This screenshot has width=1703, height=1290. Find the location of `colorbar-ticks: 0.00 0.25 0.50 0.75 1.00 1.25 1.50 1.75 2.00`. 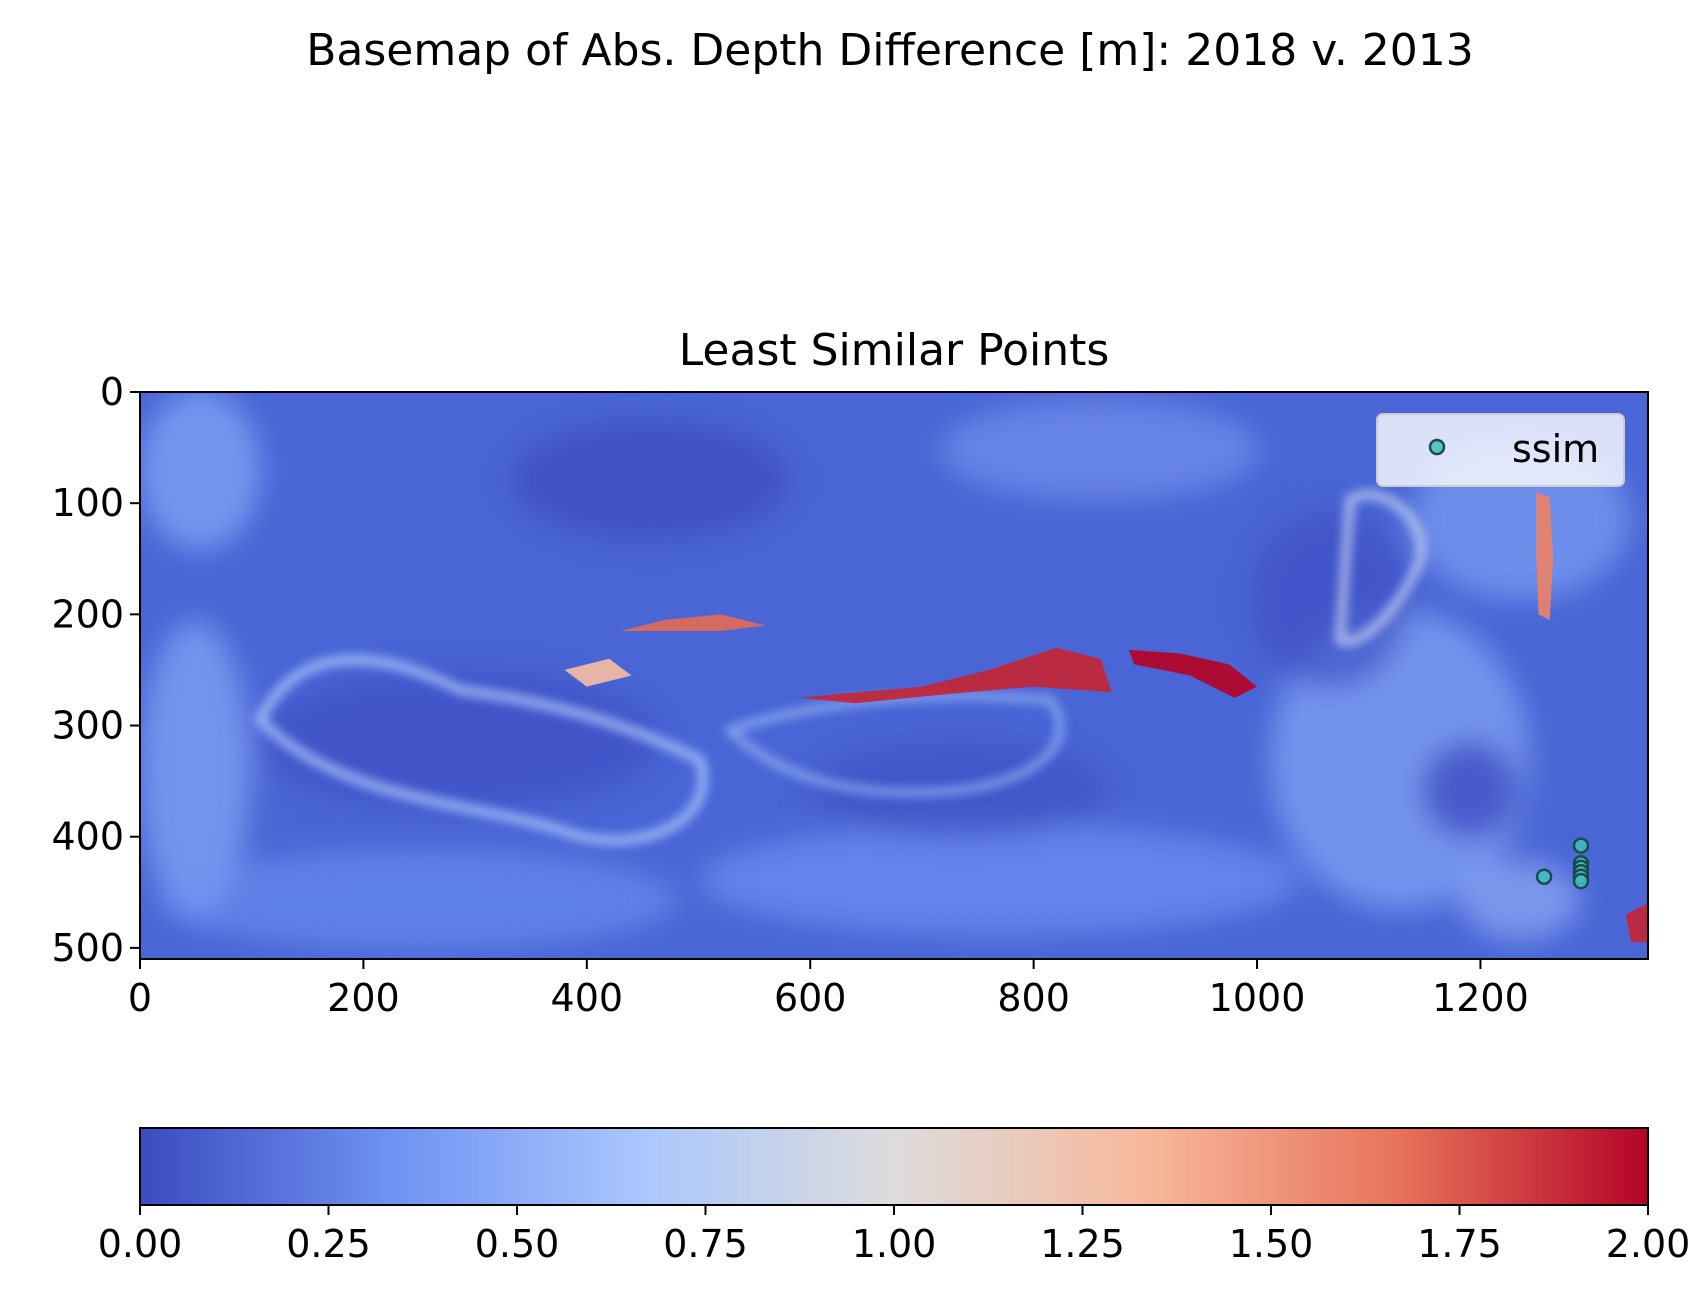

colorbar-ticks: 0.00 0.25 0.50 0.75 1.00 1.25 1.50 1.75 2.00 is located at coordinates (894, 1235).